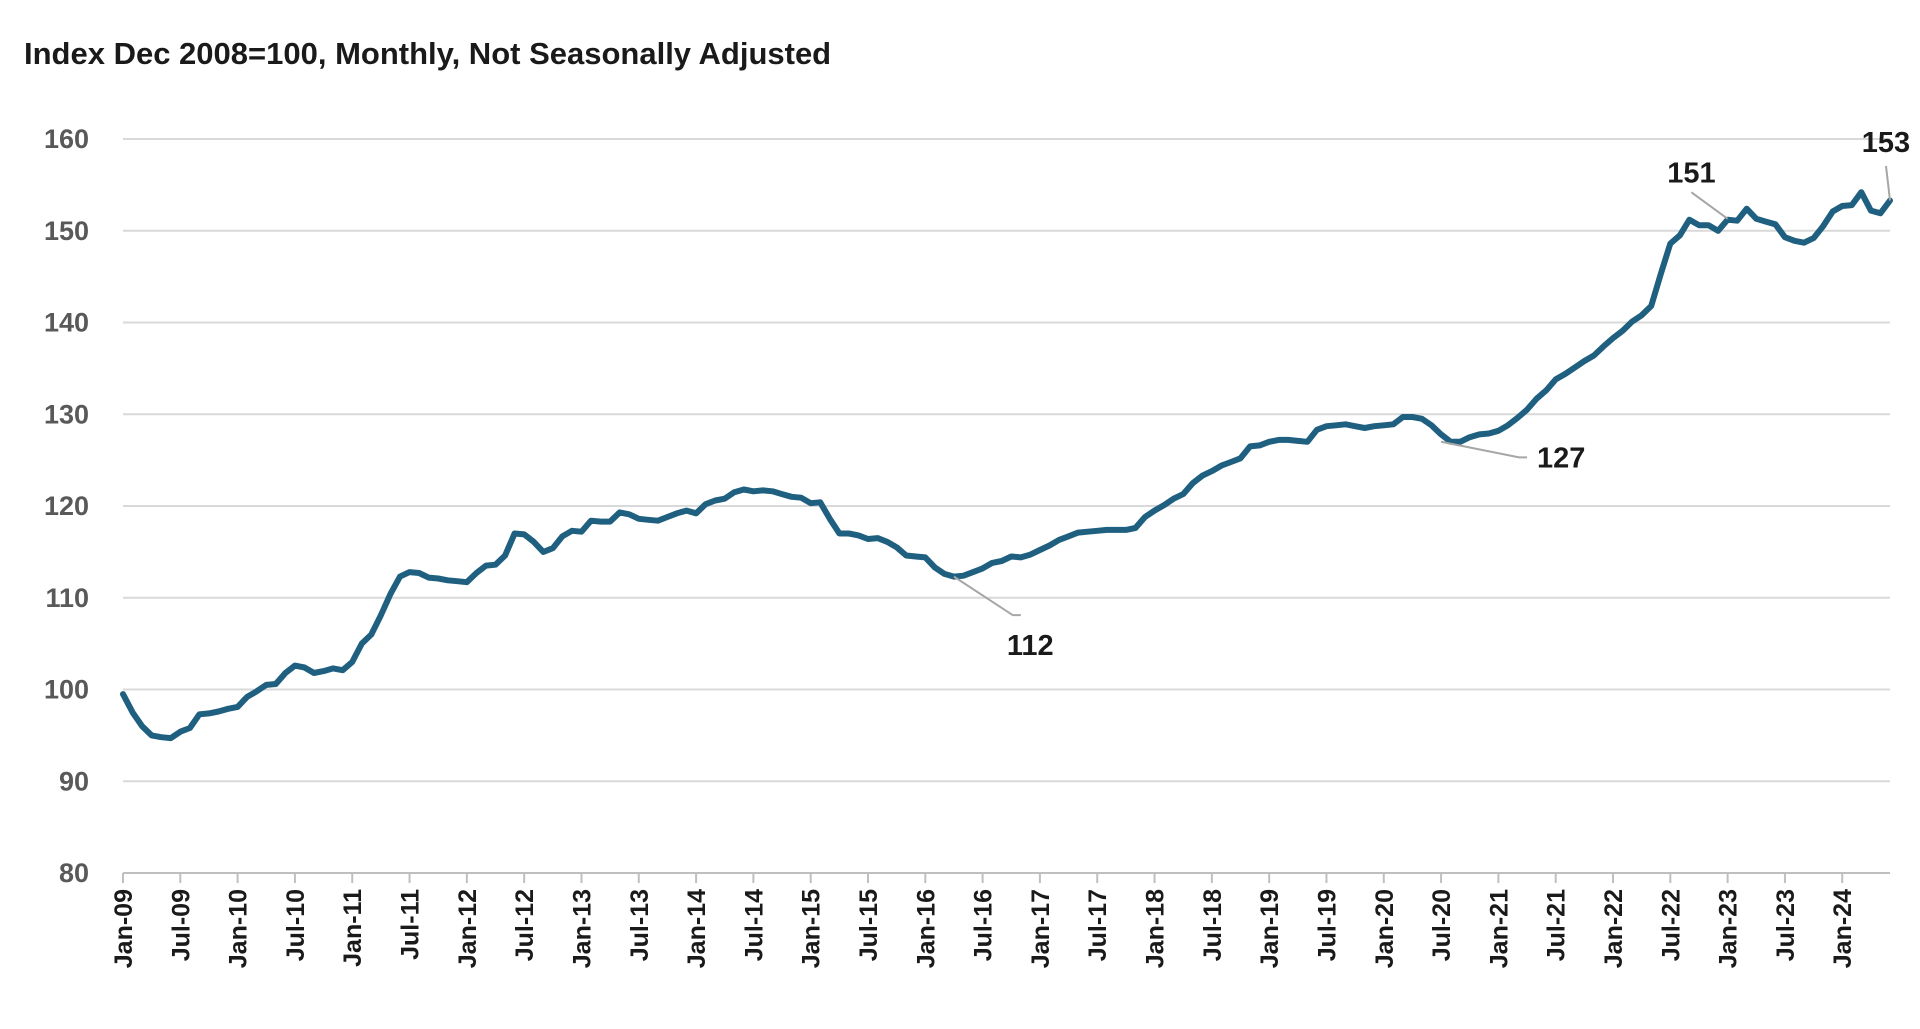 The height and width of the screenshot is (1029, 1920). What do you see at coordinates (640, 925) in the screenshot?
I see `x-tick-label: Jul-13` at bounding box center [640, 925].